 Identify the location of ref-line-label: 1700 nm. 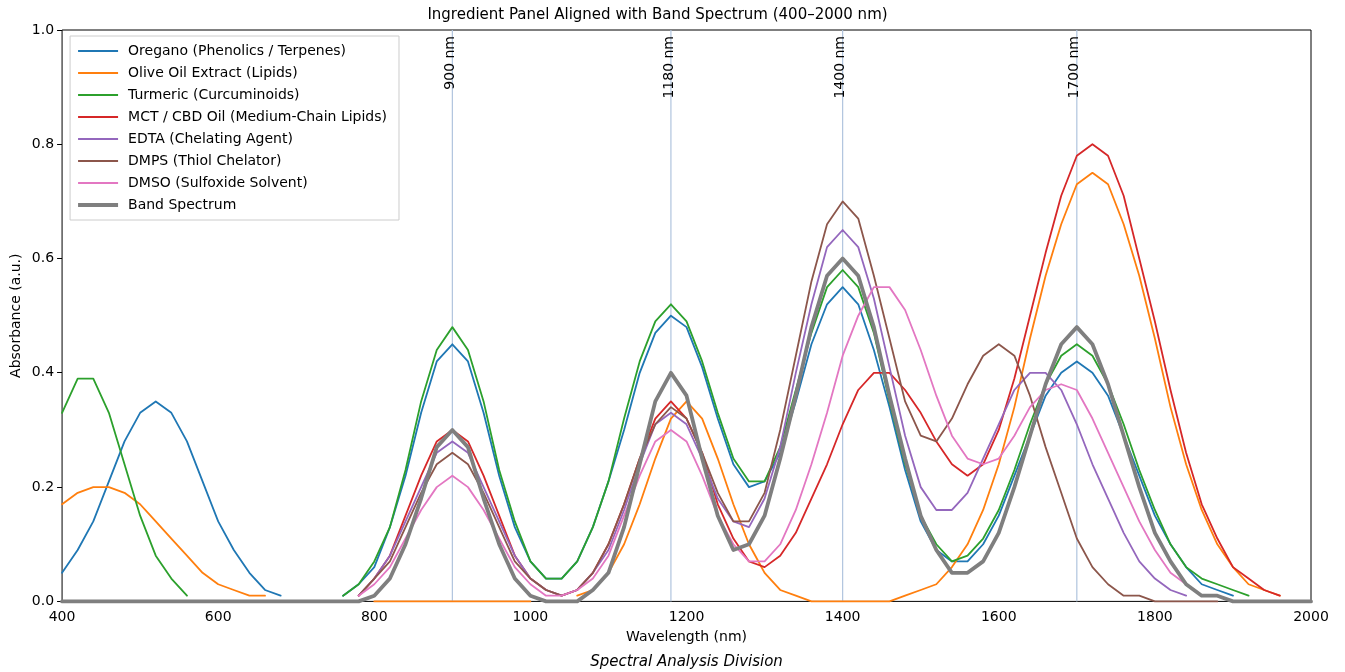
(1073, 67).